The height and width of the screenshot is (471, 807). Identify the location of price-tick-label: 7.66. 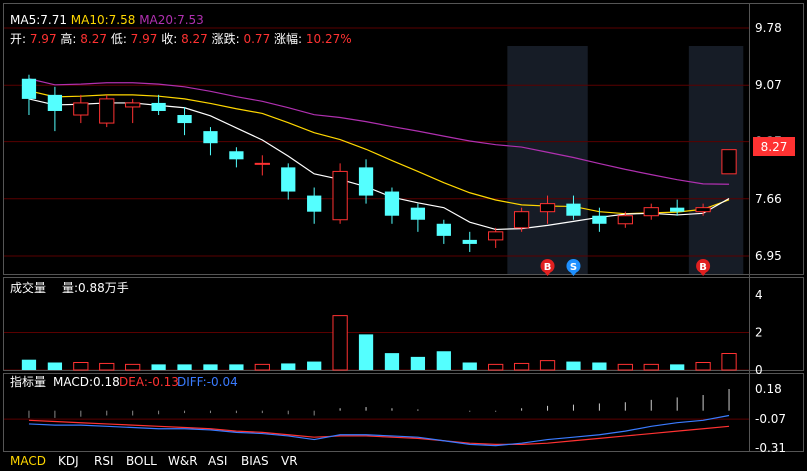
(768, 199).